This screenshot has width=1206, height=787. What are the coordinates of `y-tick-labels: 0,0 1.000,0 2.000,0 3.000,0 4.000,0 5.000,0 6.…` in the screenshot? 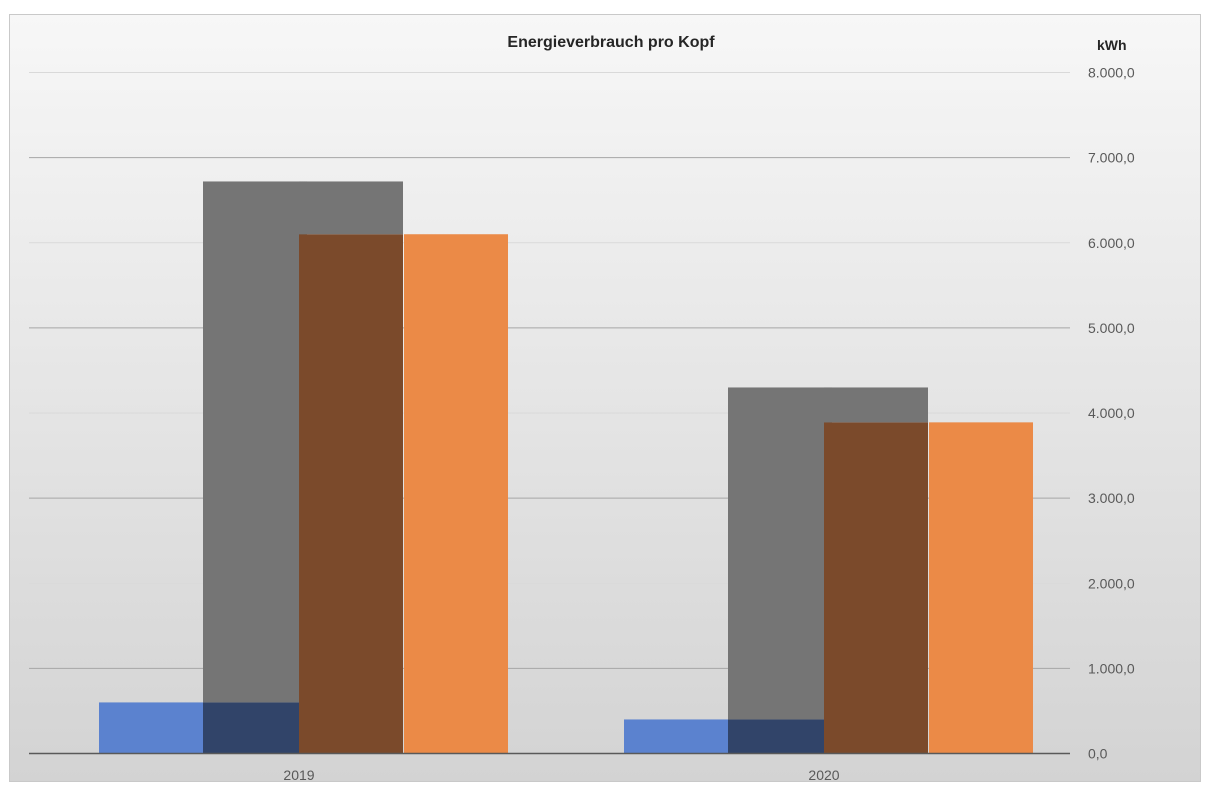 It's located at (1111, 413).